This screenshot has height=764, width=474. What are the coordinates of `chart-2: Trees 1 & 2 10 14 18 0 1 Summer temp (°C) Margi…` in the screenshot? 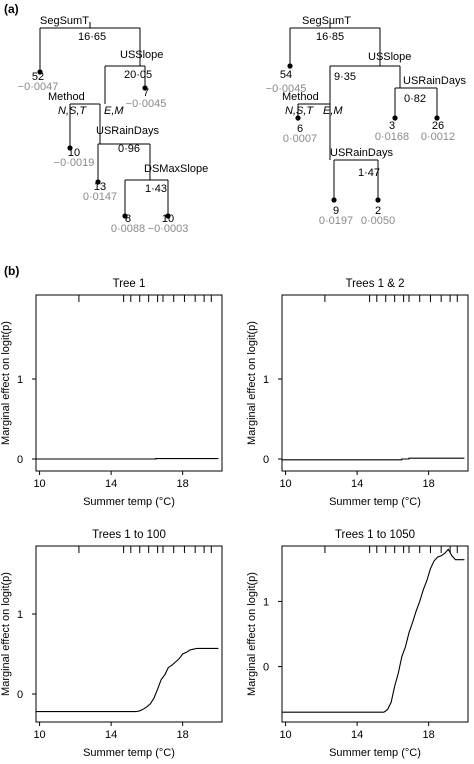 It's located at (357, 393).